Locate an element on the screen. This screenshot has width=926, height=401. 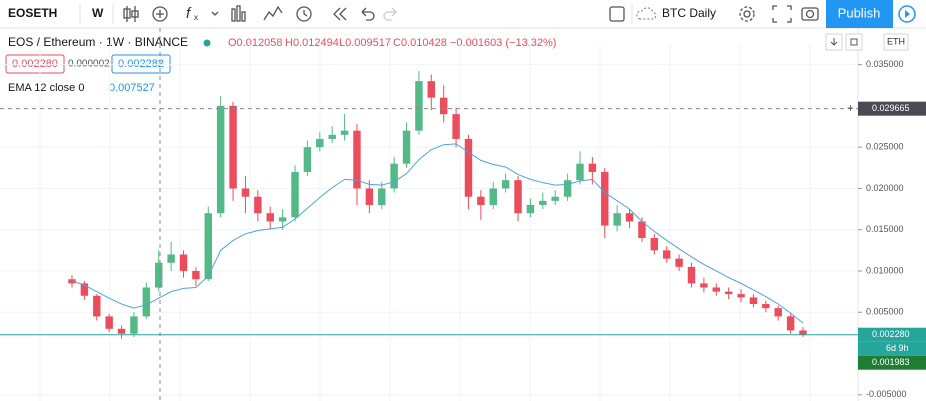
y-tick-label: 0.020000 is located at coordinates (885, 188).